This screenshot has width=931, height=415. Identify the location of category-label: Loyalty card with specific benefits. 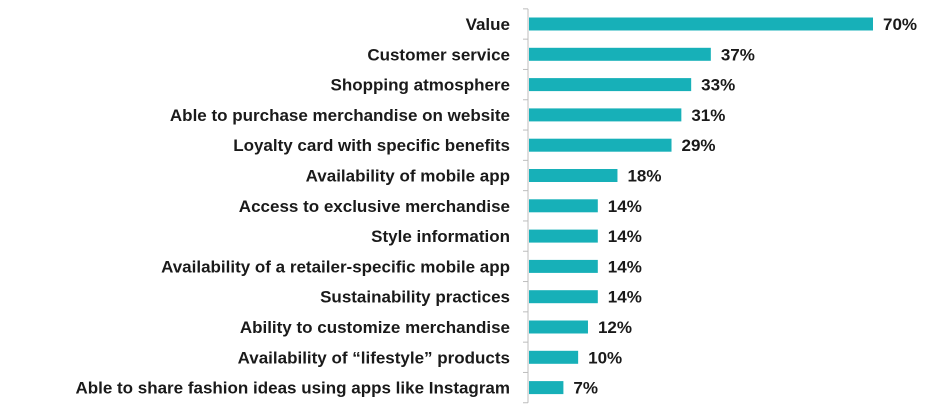
(371, 145).